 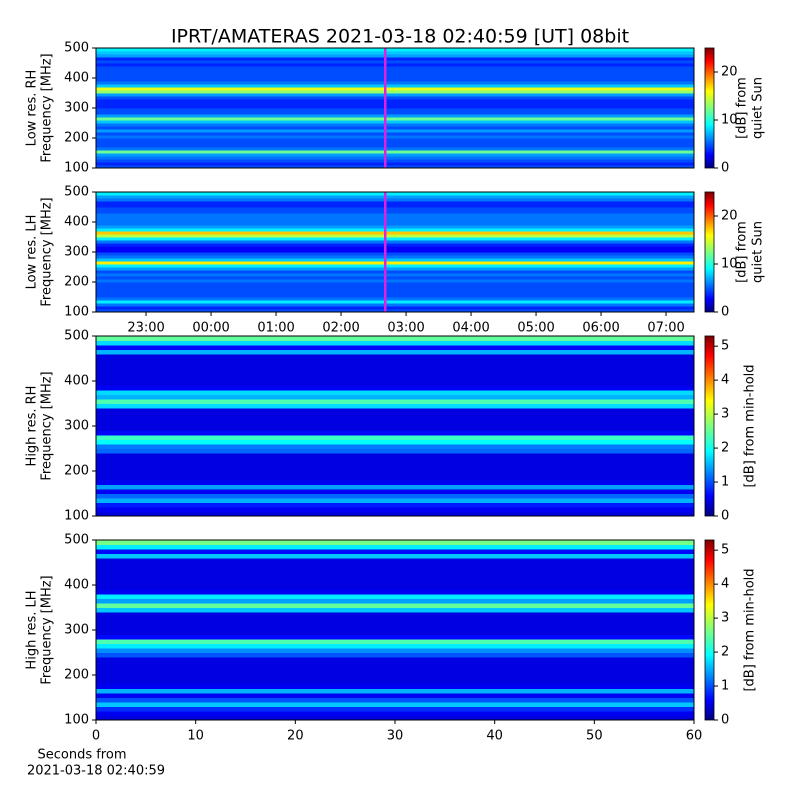 What do you see at coordinates (725, 482) in the screenshot?
I see `colorbar-tick-label: 1` at bounding box center [725, 482].